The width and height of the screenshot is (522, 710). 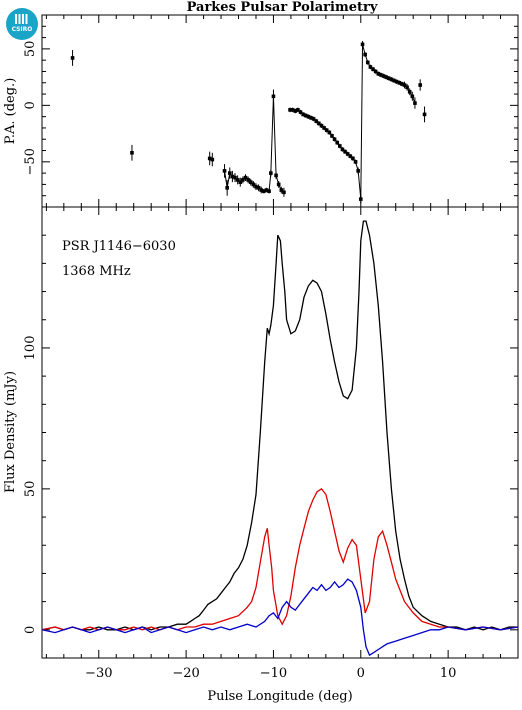 I want to click on pa-y-tick-label: 0, so click(x=30, y=105).